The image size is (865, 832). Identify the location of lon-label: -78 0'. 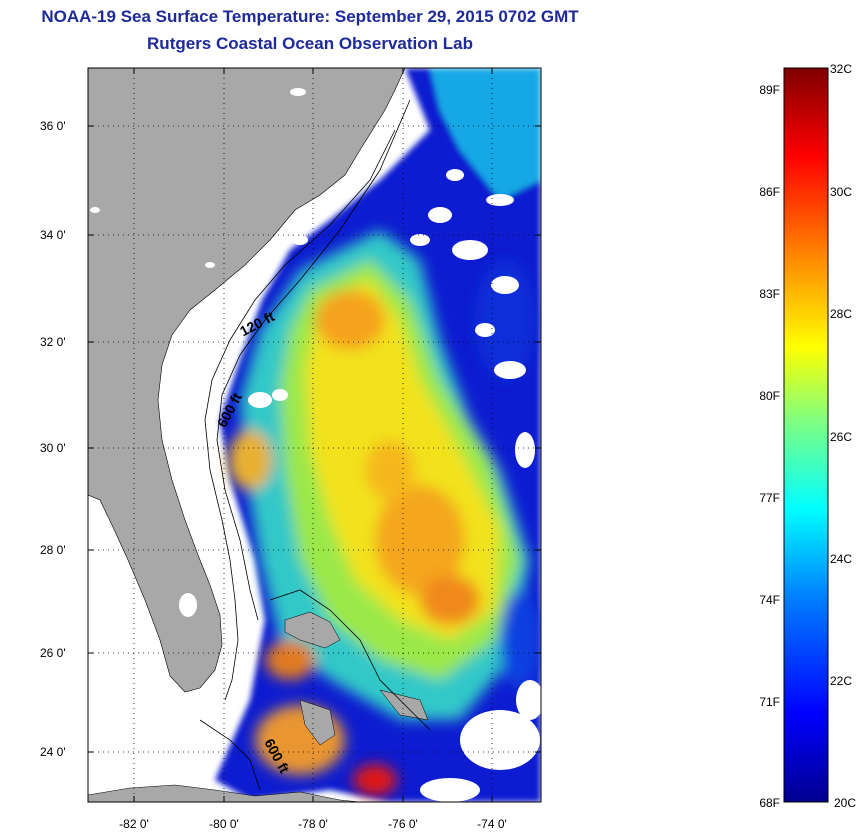
(313, 824).